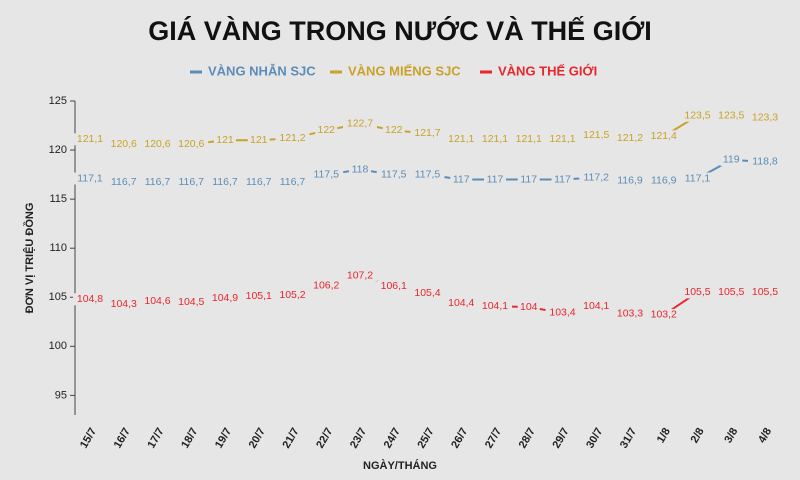  I want to click on y-axis-label: ĐƠN VỊ TRIỆU ĐỒNG, so click(29, 258).